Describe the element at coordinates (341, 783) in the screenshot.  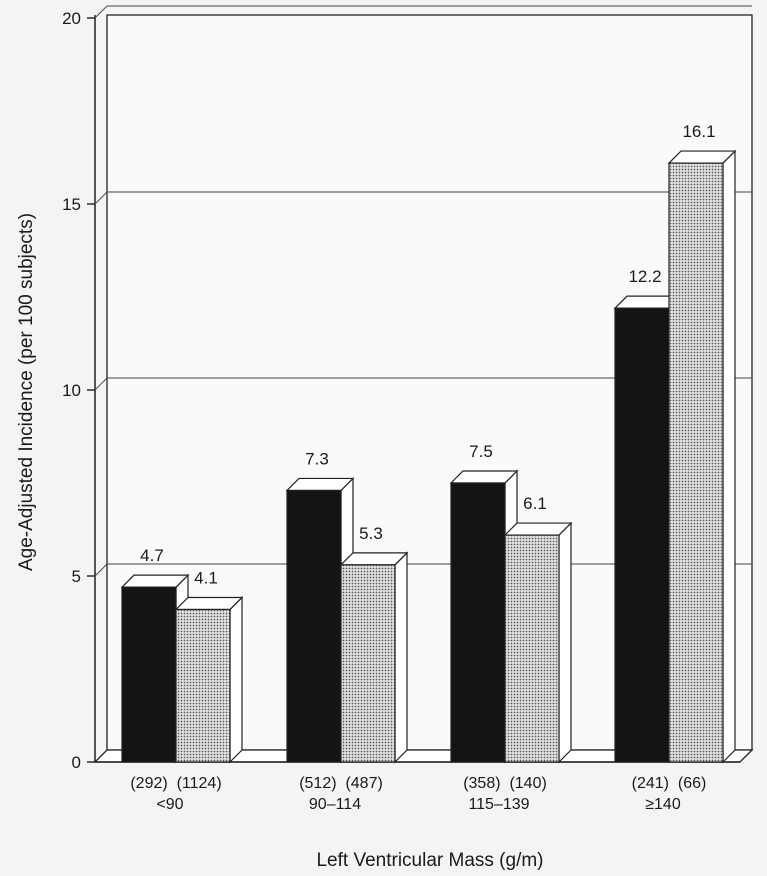
I see `x-category-counts: (512) (487)` at that location.